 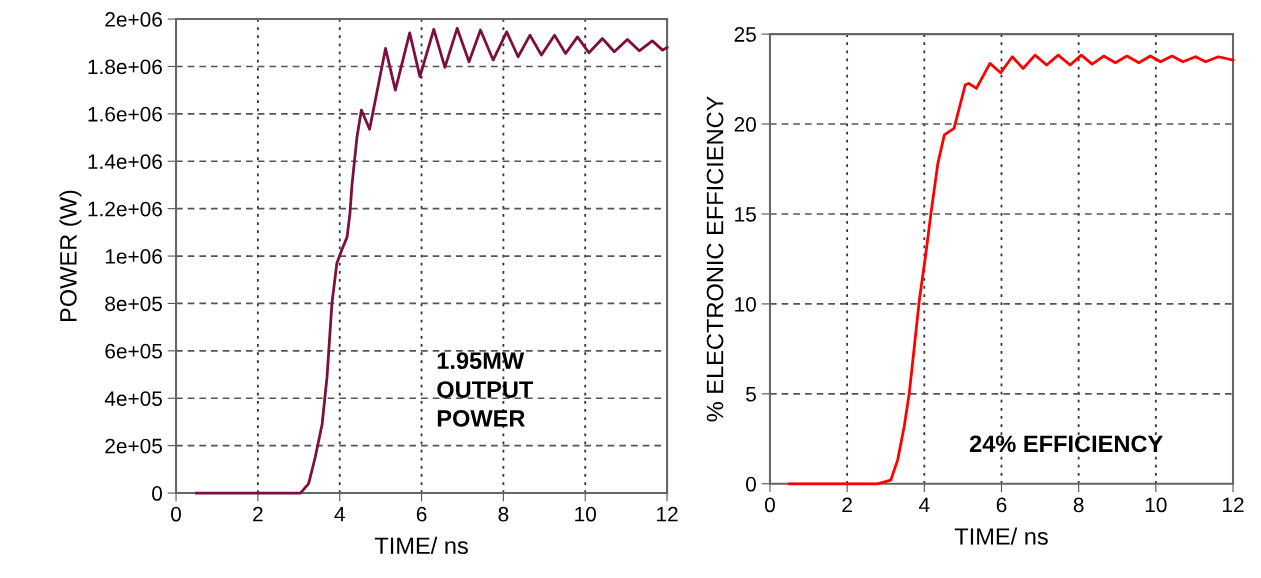 I want to click on y-tick-label: 1.4e+06, so click(x=125, y=162).